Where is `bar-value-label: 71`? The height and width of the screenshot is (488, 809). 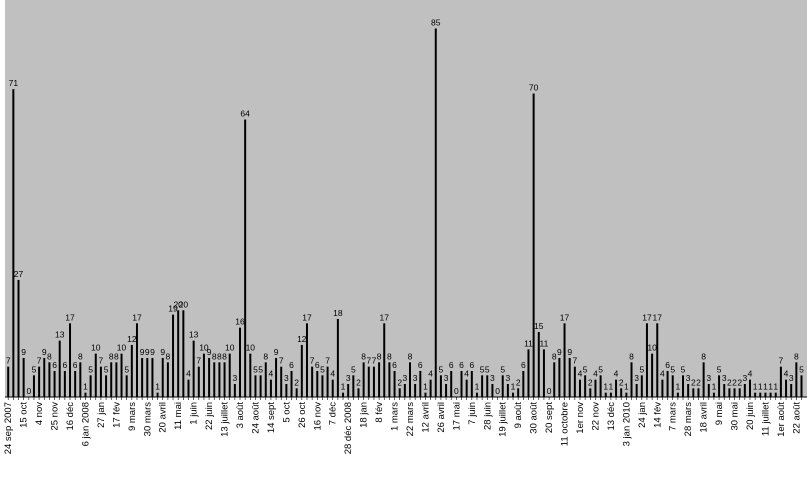 bar-value-label: 71 is located at coordinates (14, 83).